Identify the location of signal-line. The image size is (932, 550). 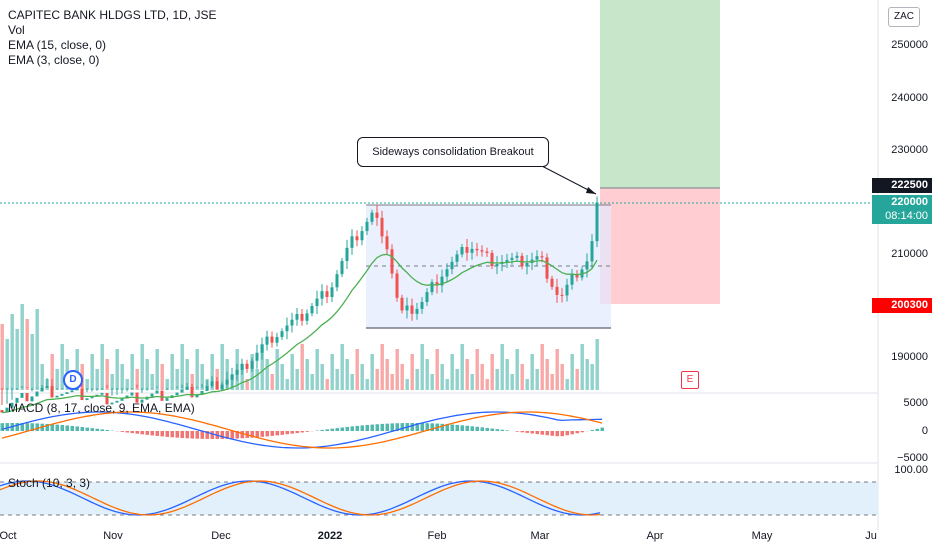
(302, 430).